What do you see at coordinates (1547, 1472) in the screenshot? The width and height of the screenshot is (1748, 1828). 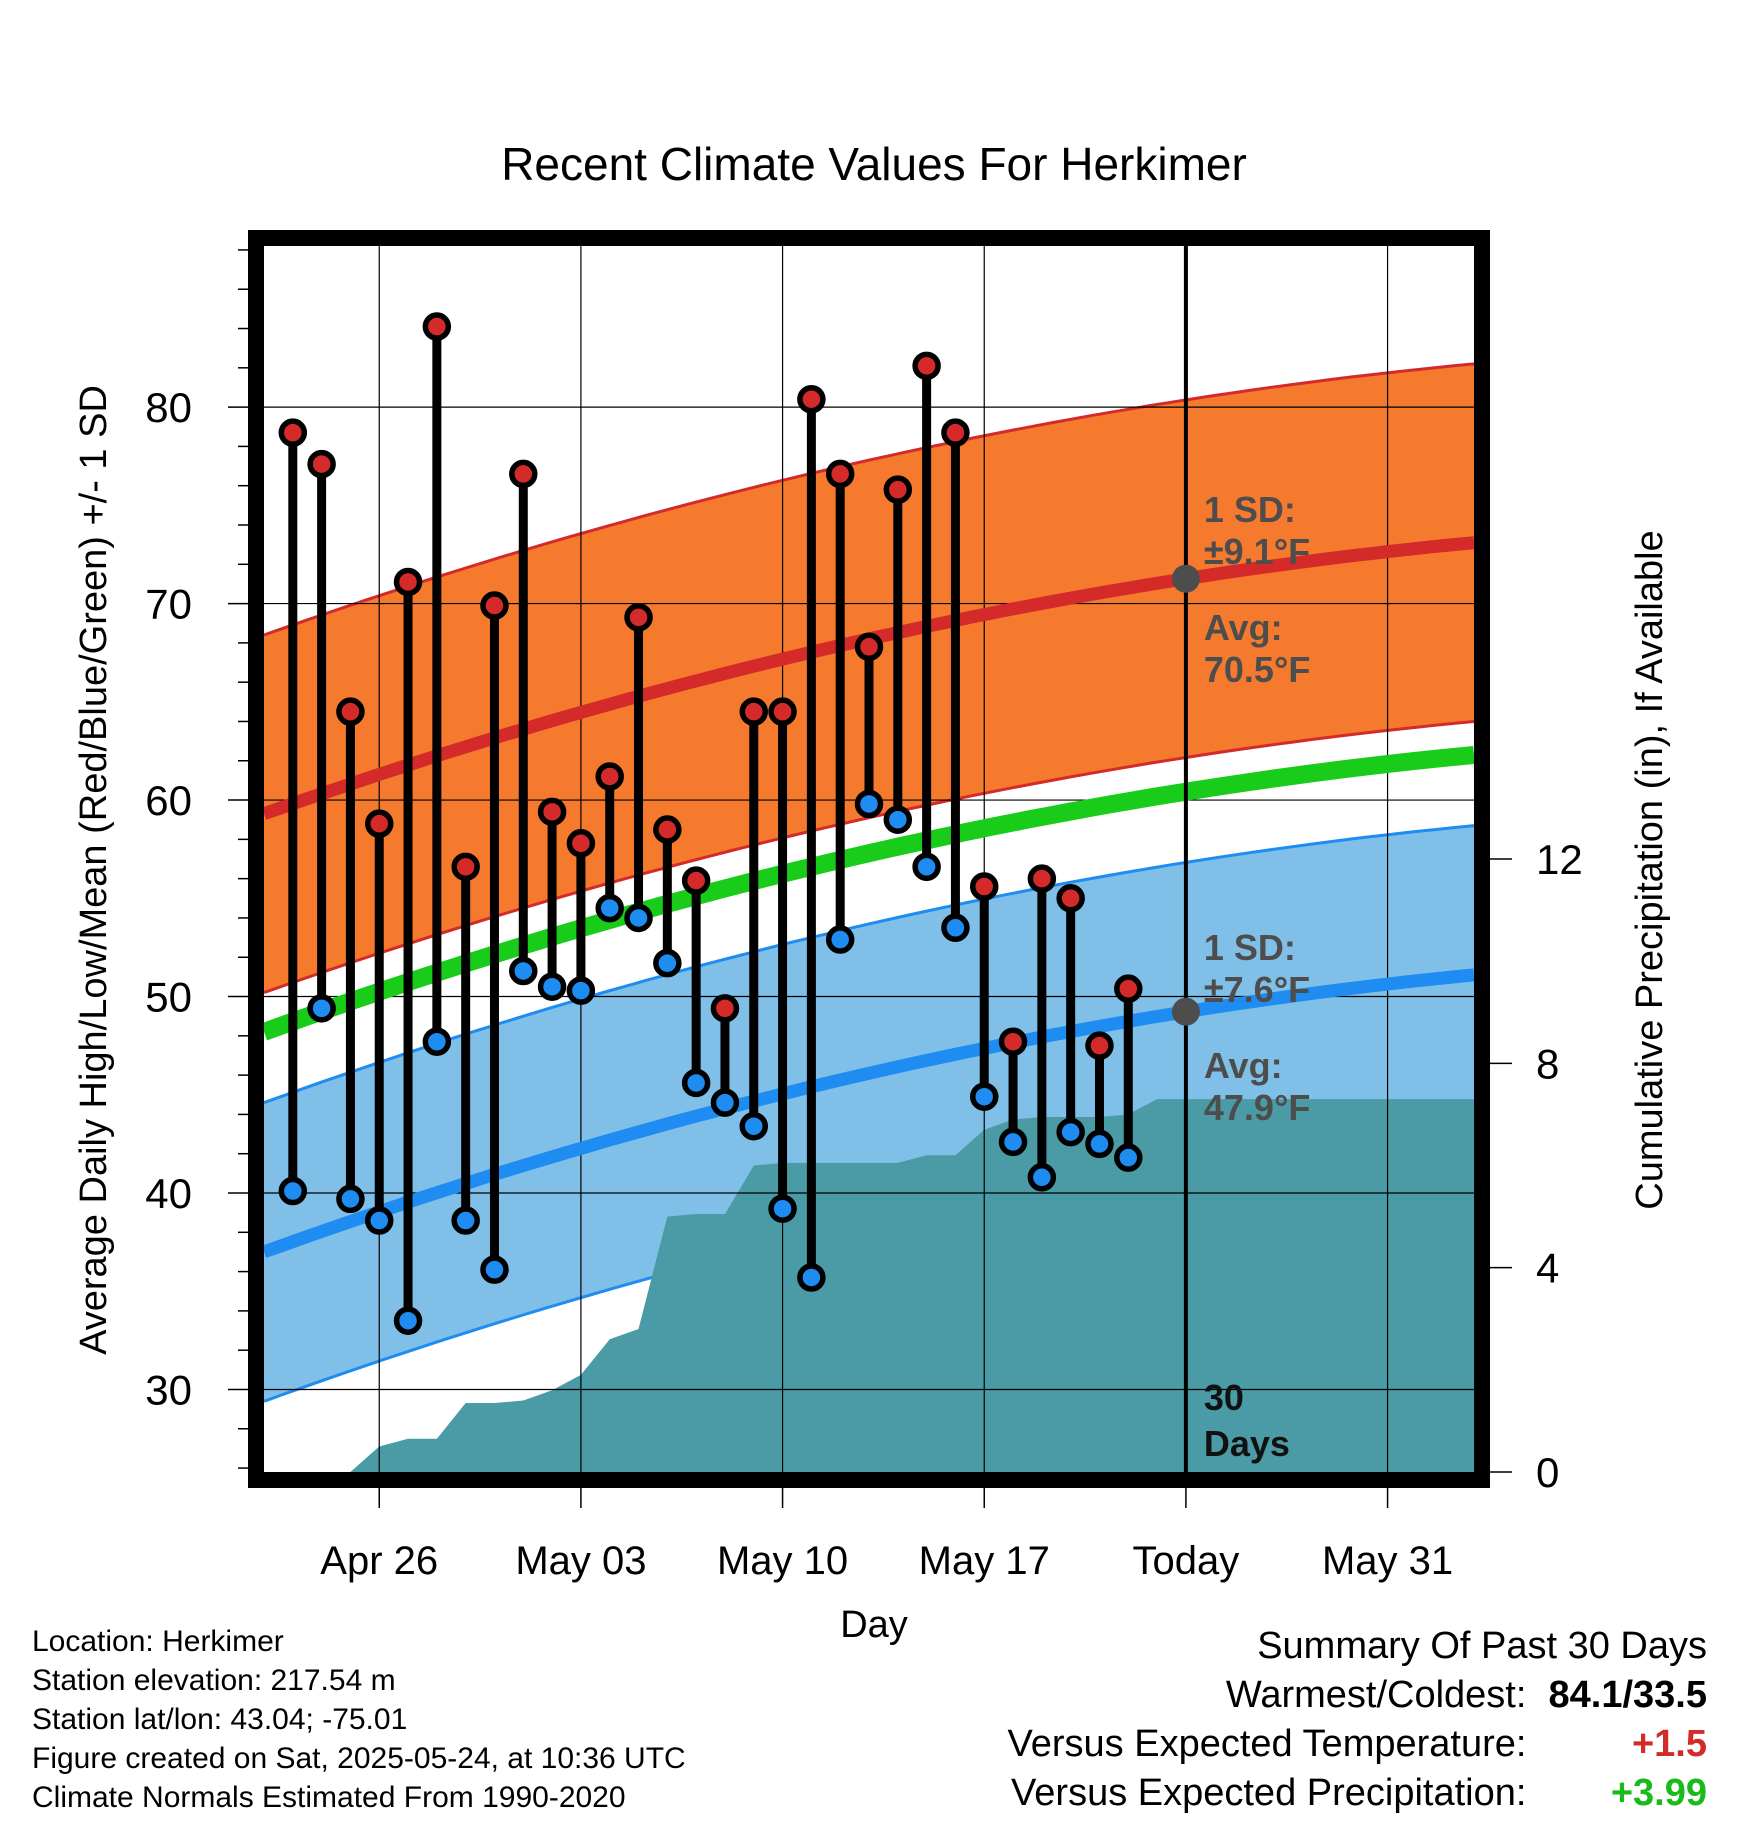 I see `y2-tick-label-0: 0` at bounding box center [1547, 1472].